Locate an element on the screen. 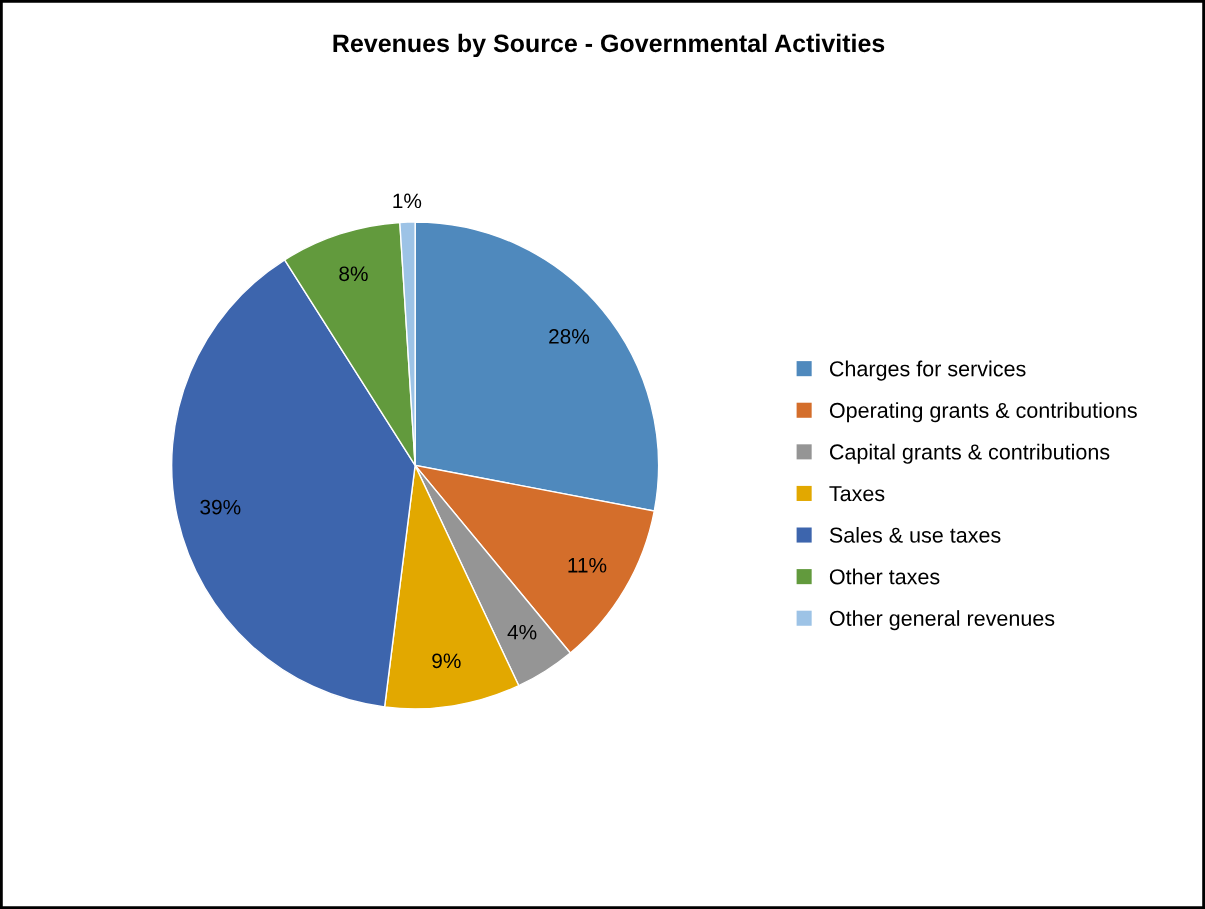 The width and height of the screenshot is (1205, 909). legend-label: Taxes is located at coordinates (857, 494).